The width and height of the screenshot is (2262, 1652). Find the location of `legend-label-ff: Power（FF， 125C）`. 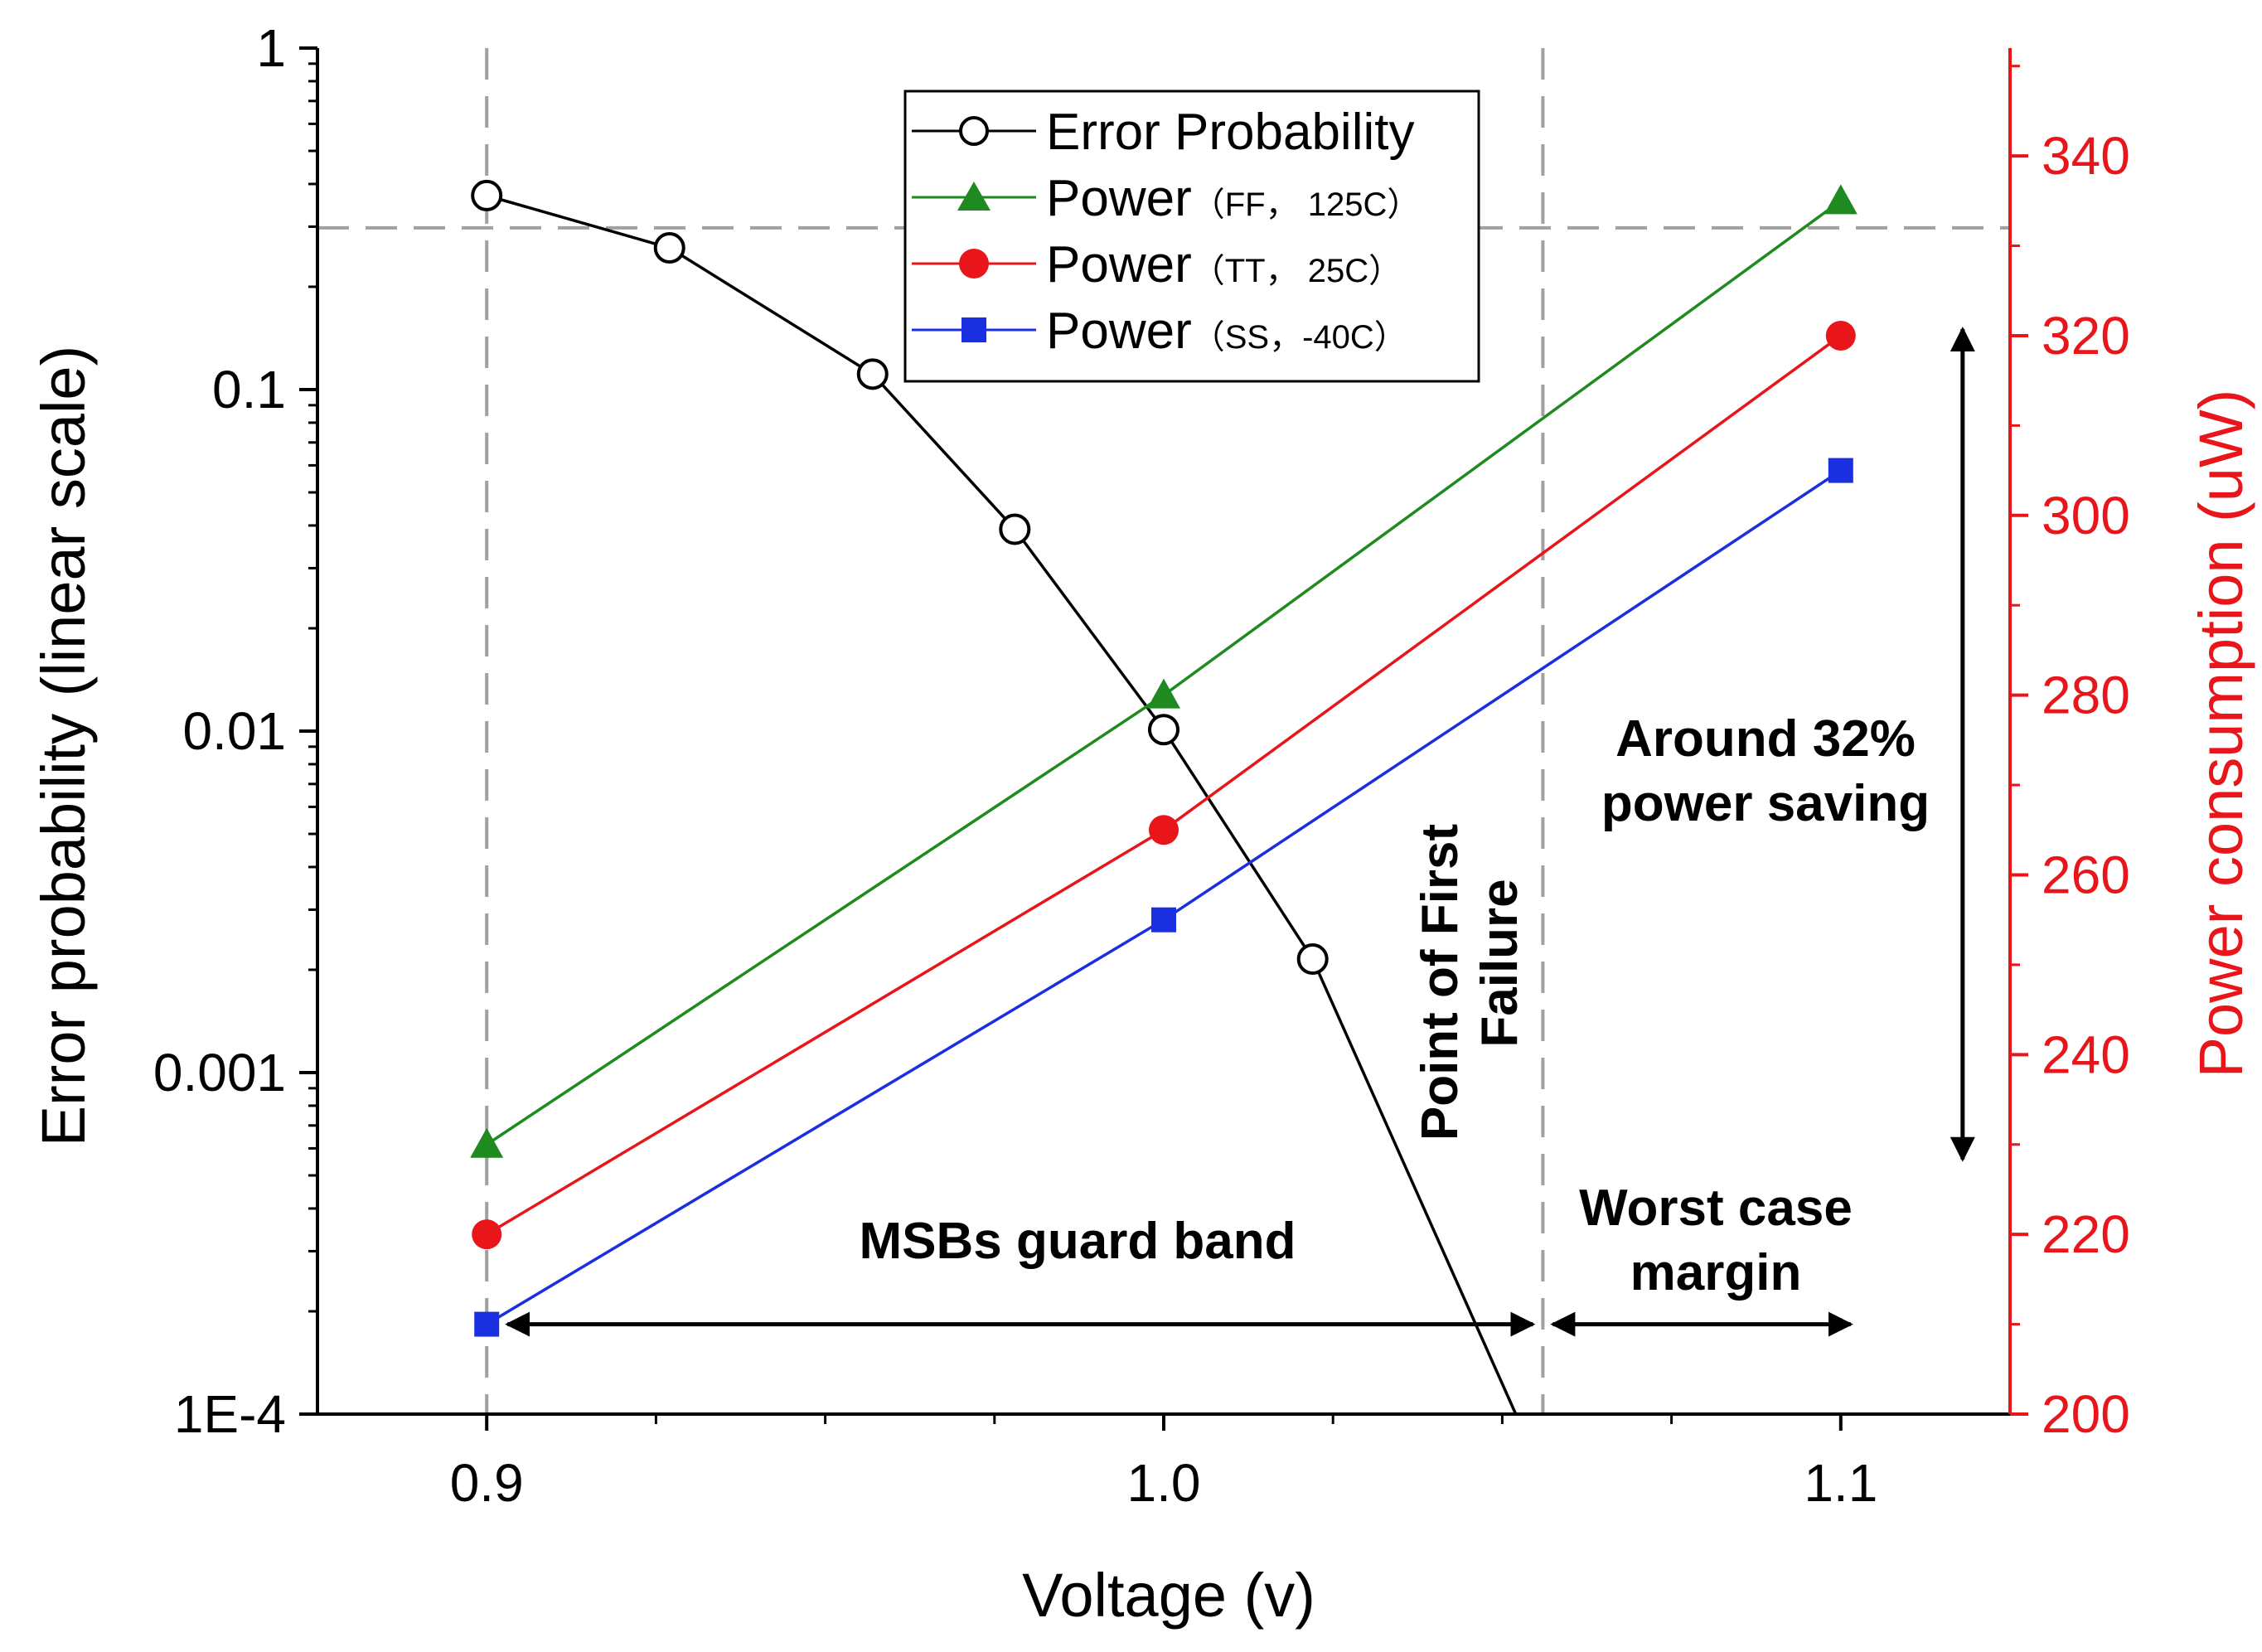

legend-label-ff: Power（FF， 125C） is located at coordinates (1233, 198).